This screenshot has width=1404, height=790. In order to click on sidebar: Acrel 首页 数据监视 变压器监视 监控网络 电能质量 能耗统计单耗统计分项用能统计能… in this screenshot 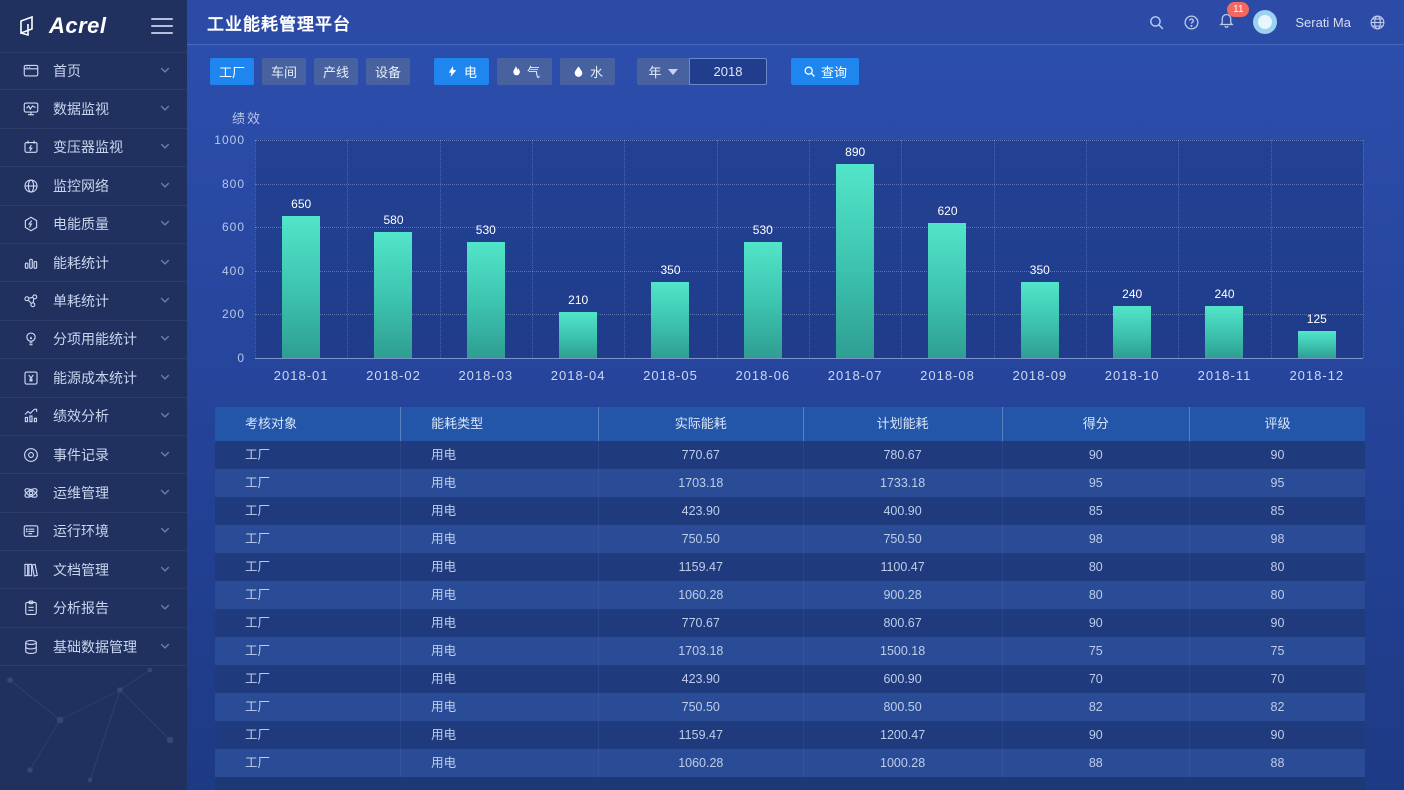, I will do `click(93, 395)`.